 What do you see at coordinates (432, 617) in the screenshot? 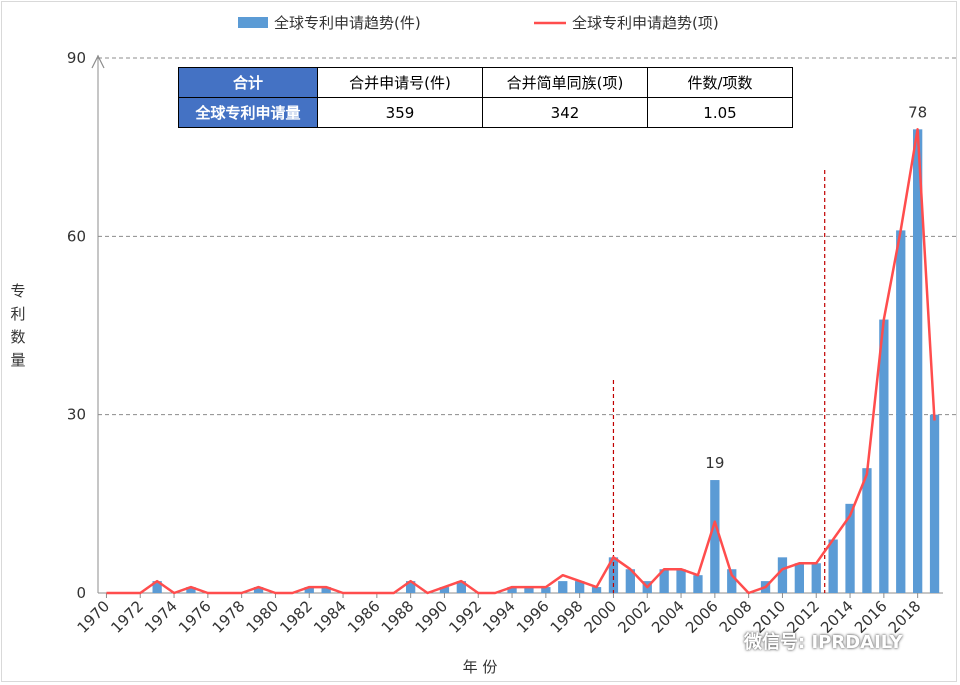
I see `x-tick-label: 1990` at bounding box center [432, 617].